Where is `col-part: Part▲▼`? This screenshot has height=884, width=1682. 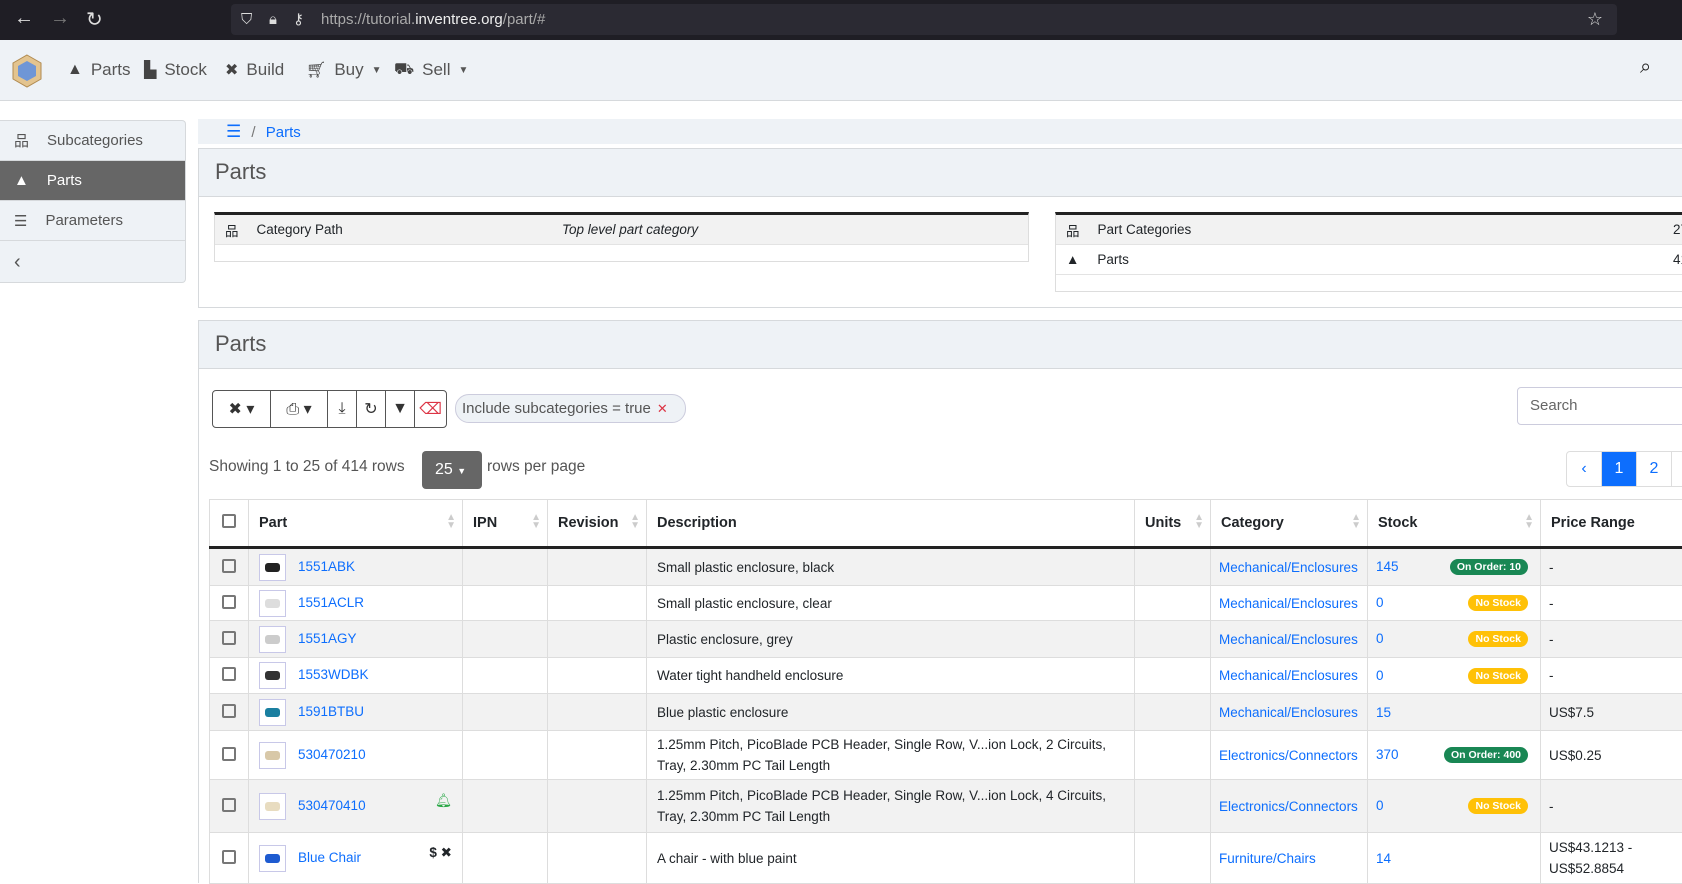
col-part: Part▲▼ is located at coordinates (356, 524).